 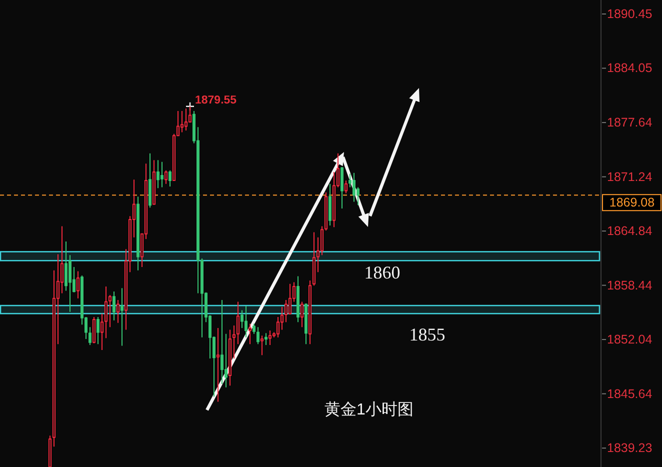 I want to click on y-tick-label: 1877.64, so click(x=629, y=123).